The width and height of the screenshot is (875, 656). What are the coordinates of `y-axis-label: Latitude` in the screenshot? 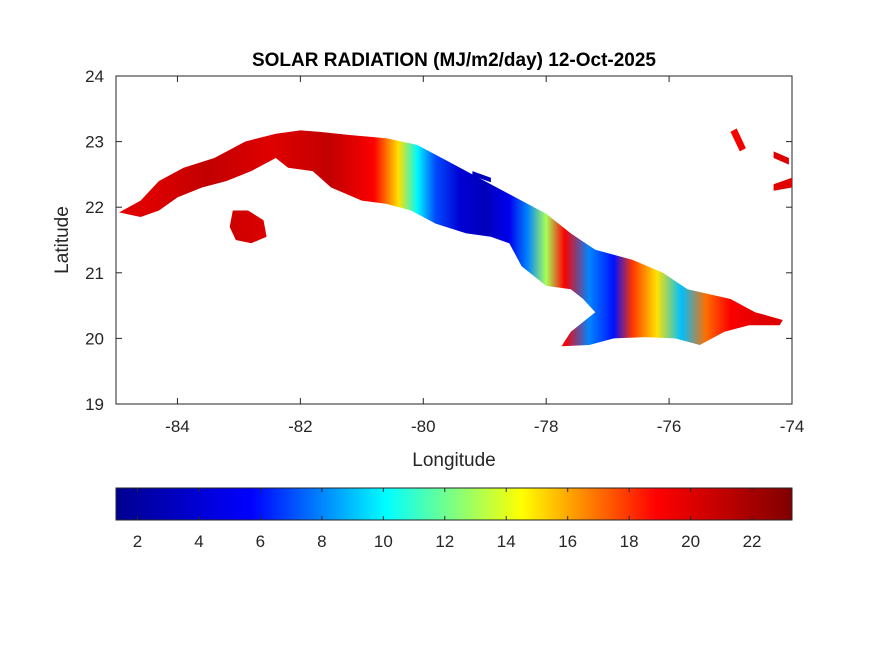 It's located at (62, 240).